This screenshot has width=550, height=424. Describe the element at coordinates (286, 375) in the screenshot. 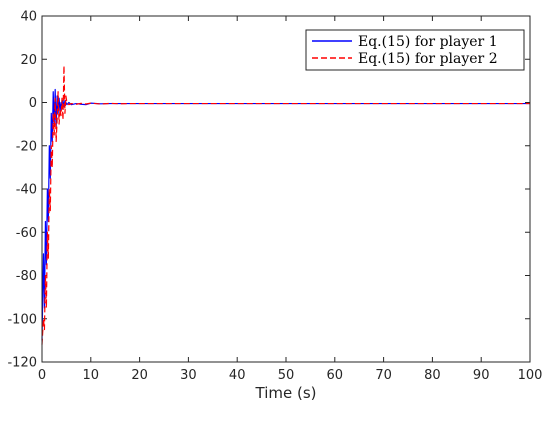

I see `x-tick-label: 50` at that location.